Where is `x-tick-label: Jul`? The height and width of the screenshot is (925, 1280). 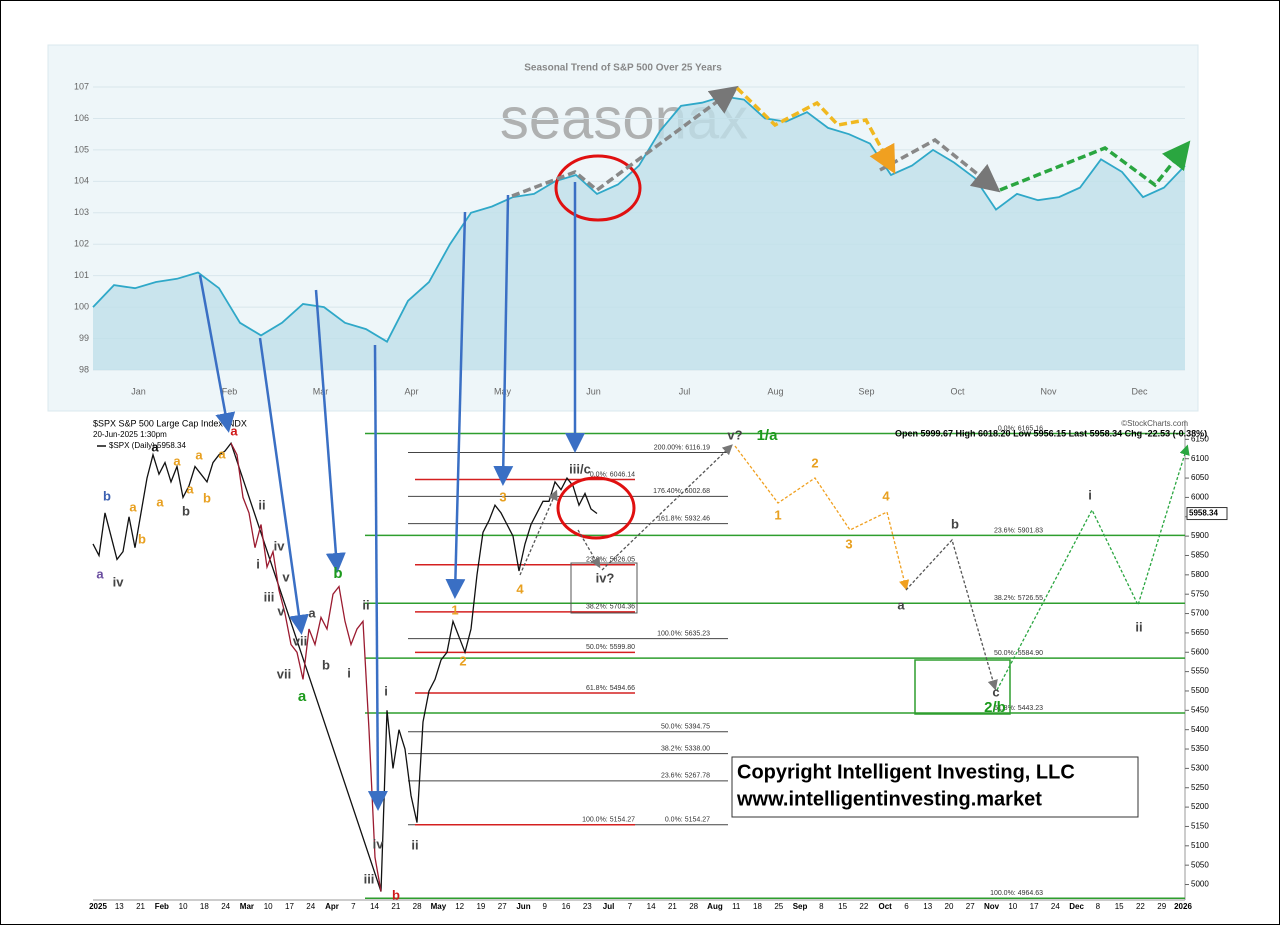 x-tick-label: Jul is located at coordinates (685, 391).